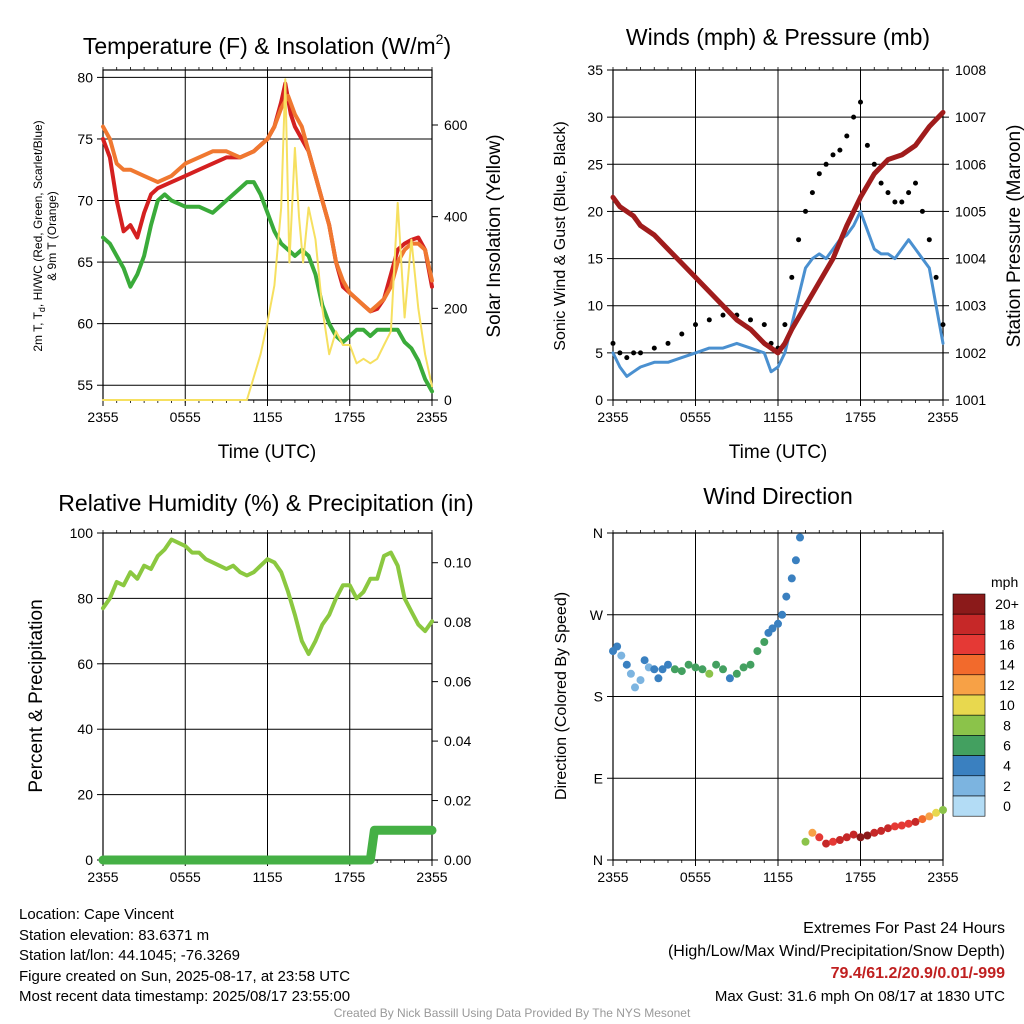 The image size is (1024, 1024). I want to click on y2-tick-label: 1002, so click(970, 353).